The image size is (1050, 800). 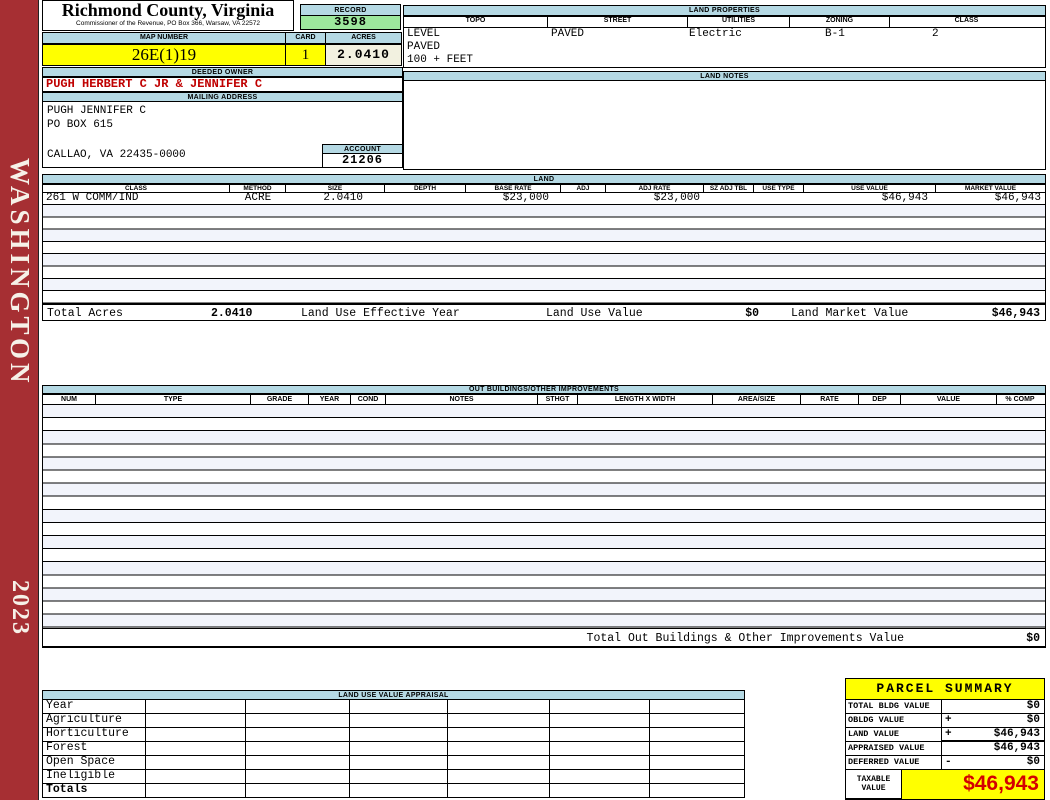 What do you see at coordinates (752, 313) in the screenshot?
I see `land-use-value: $0` at bounding box center [752, 313].